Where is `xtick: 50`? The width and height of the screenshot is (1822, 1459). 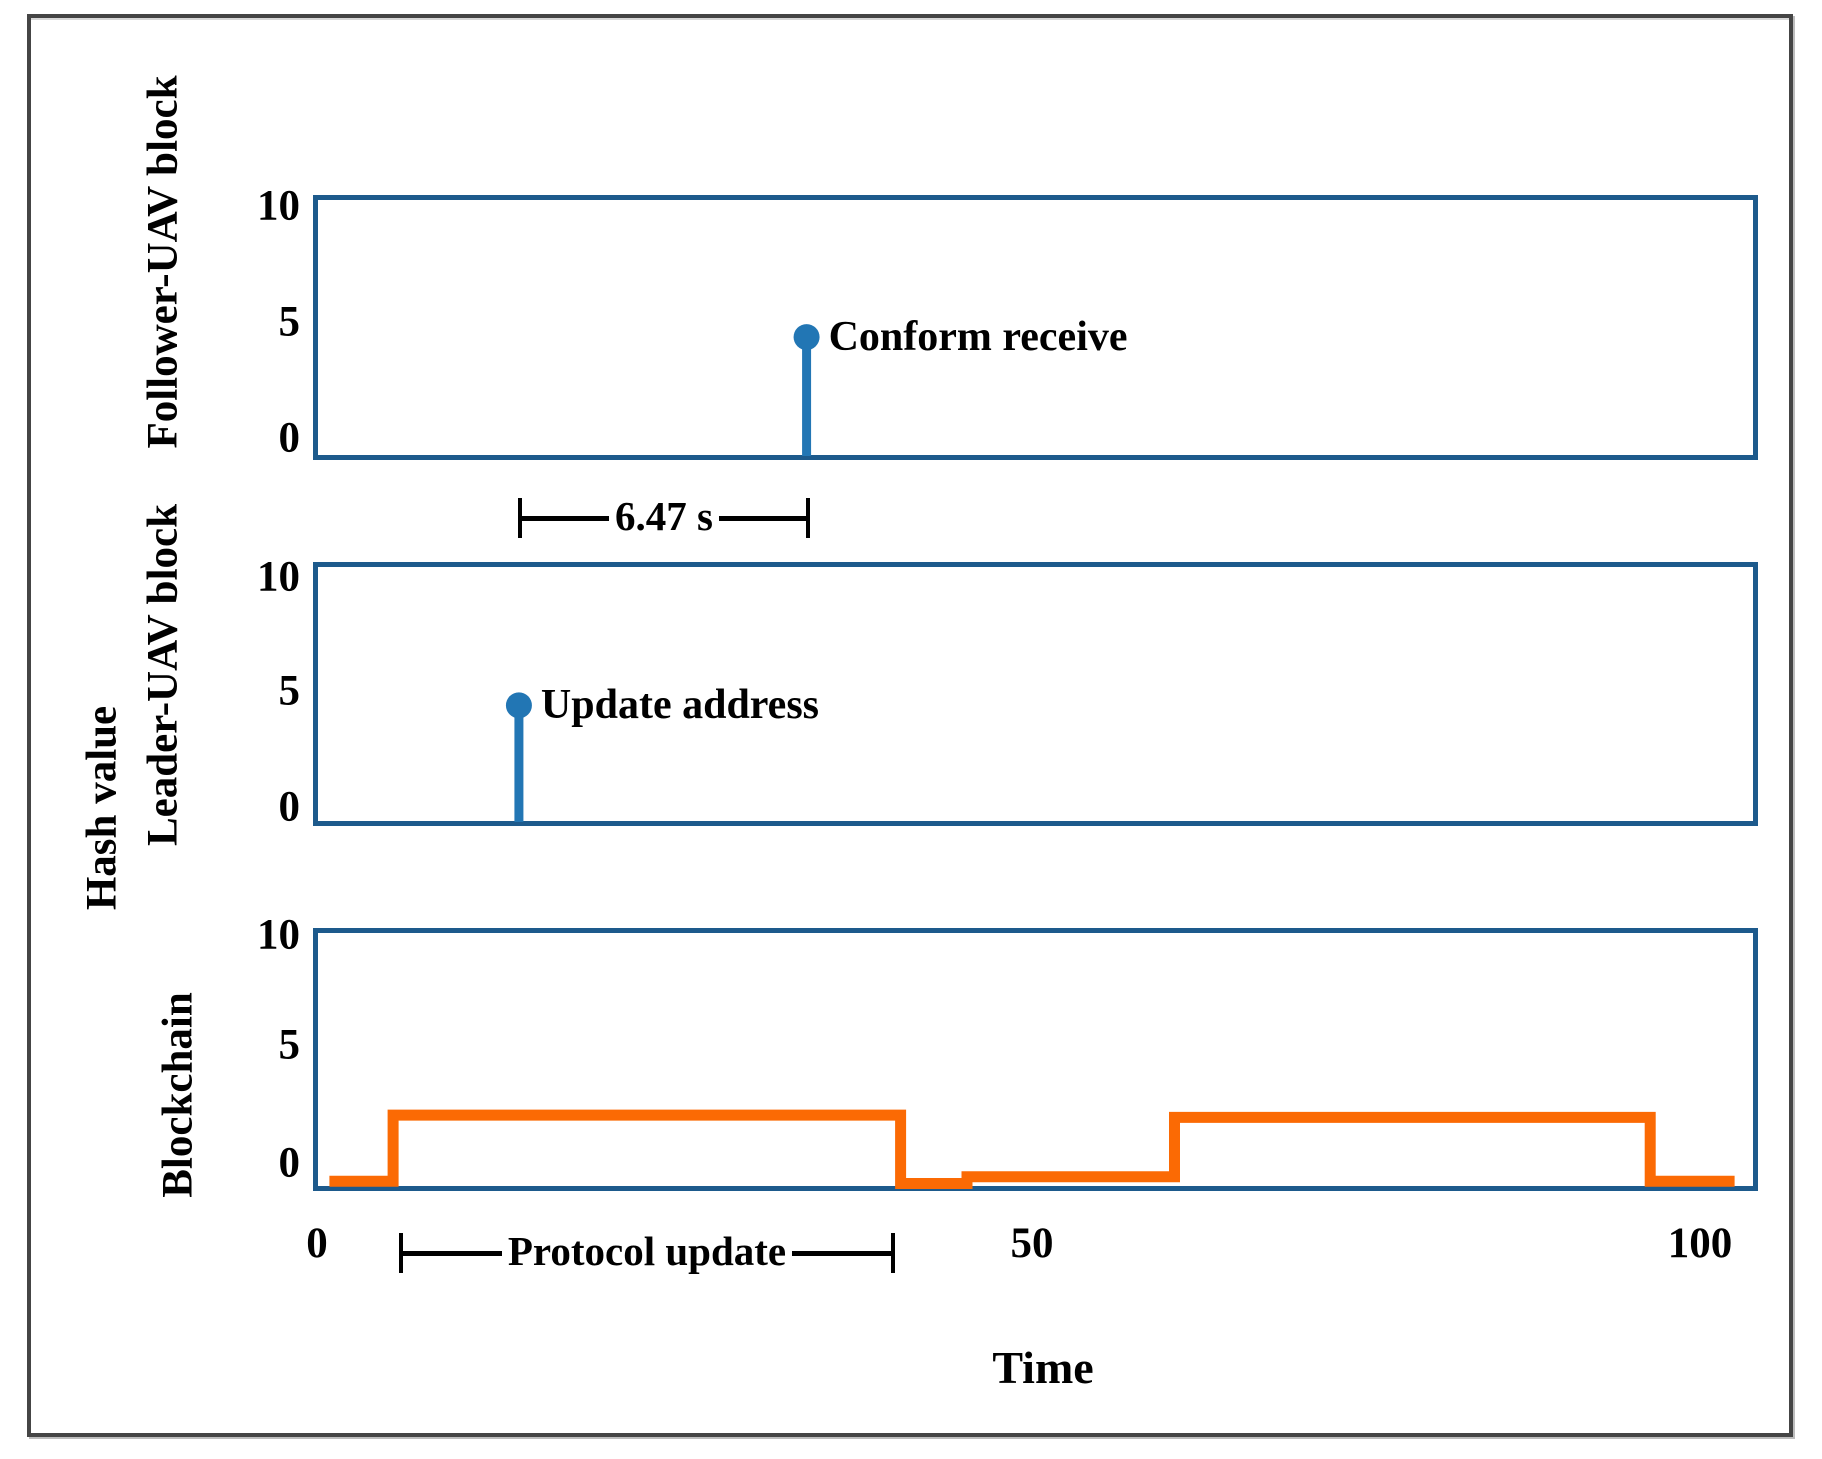
xtick: 50 is located at coordinates (1032, 1243).